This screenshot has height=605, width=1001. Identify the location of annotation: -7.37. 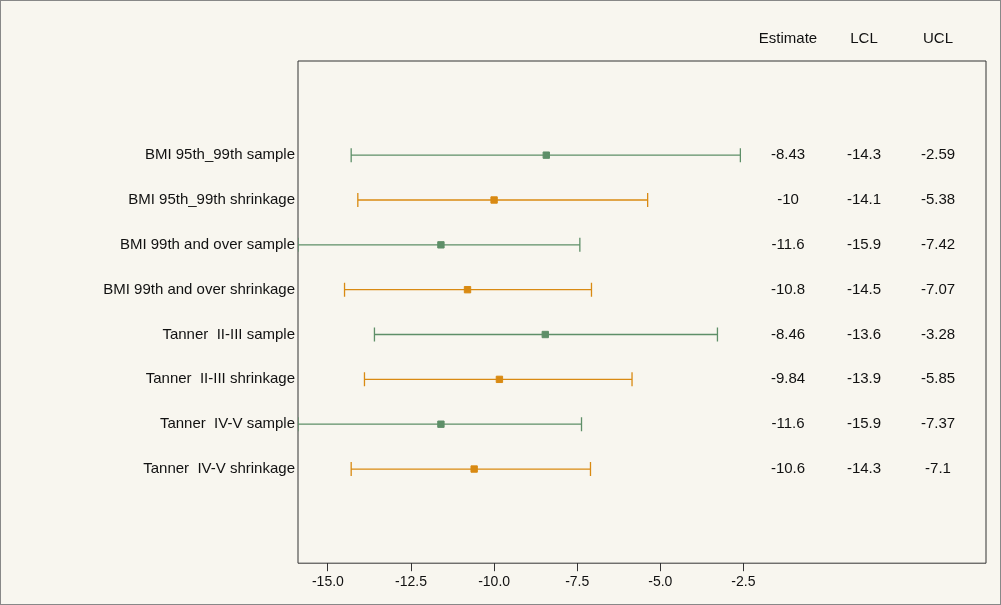
(938, 423).